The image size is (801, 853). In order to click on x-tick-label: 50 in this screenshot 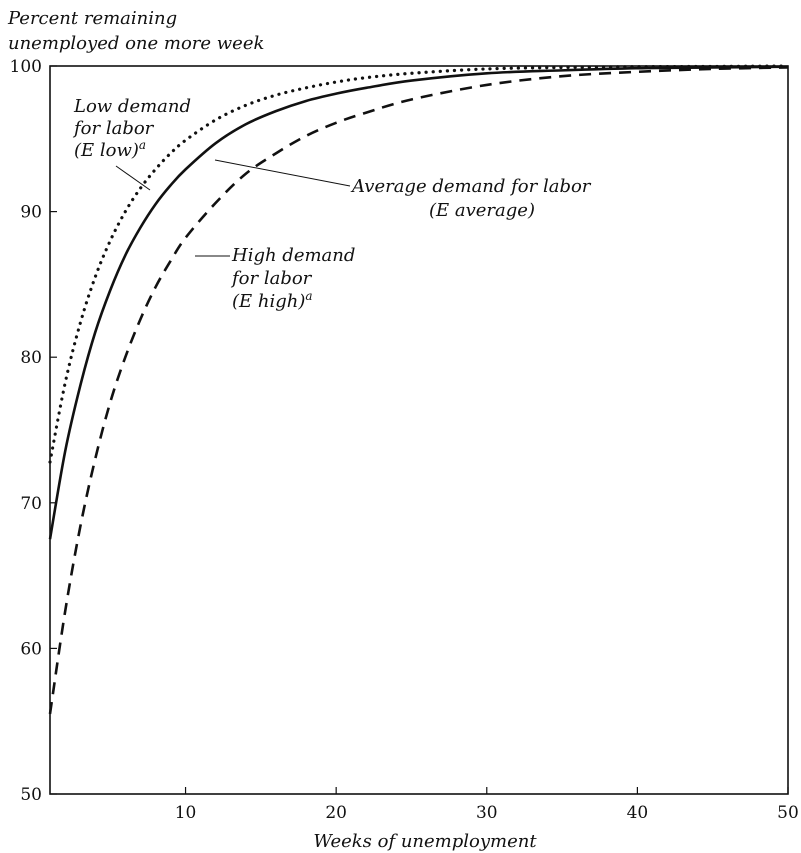, I will do `click(788, 813)`.